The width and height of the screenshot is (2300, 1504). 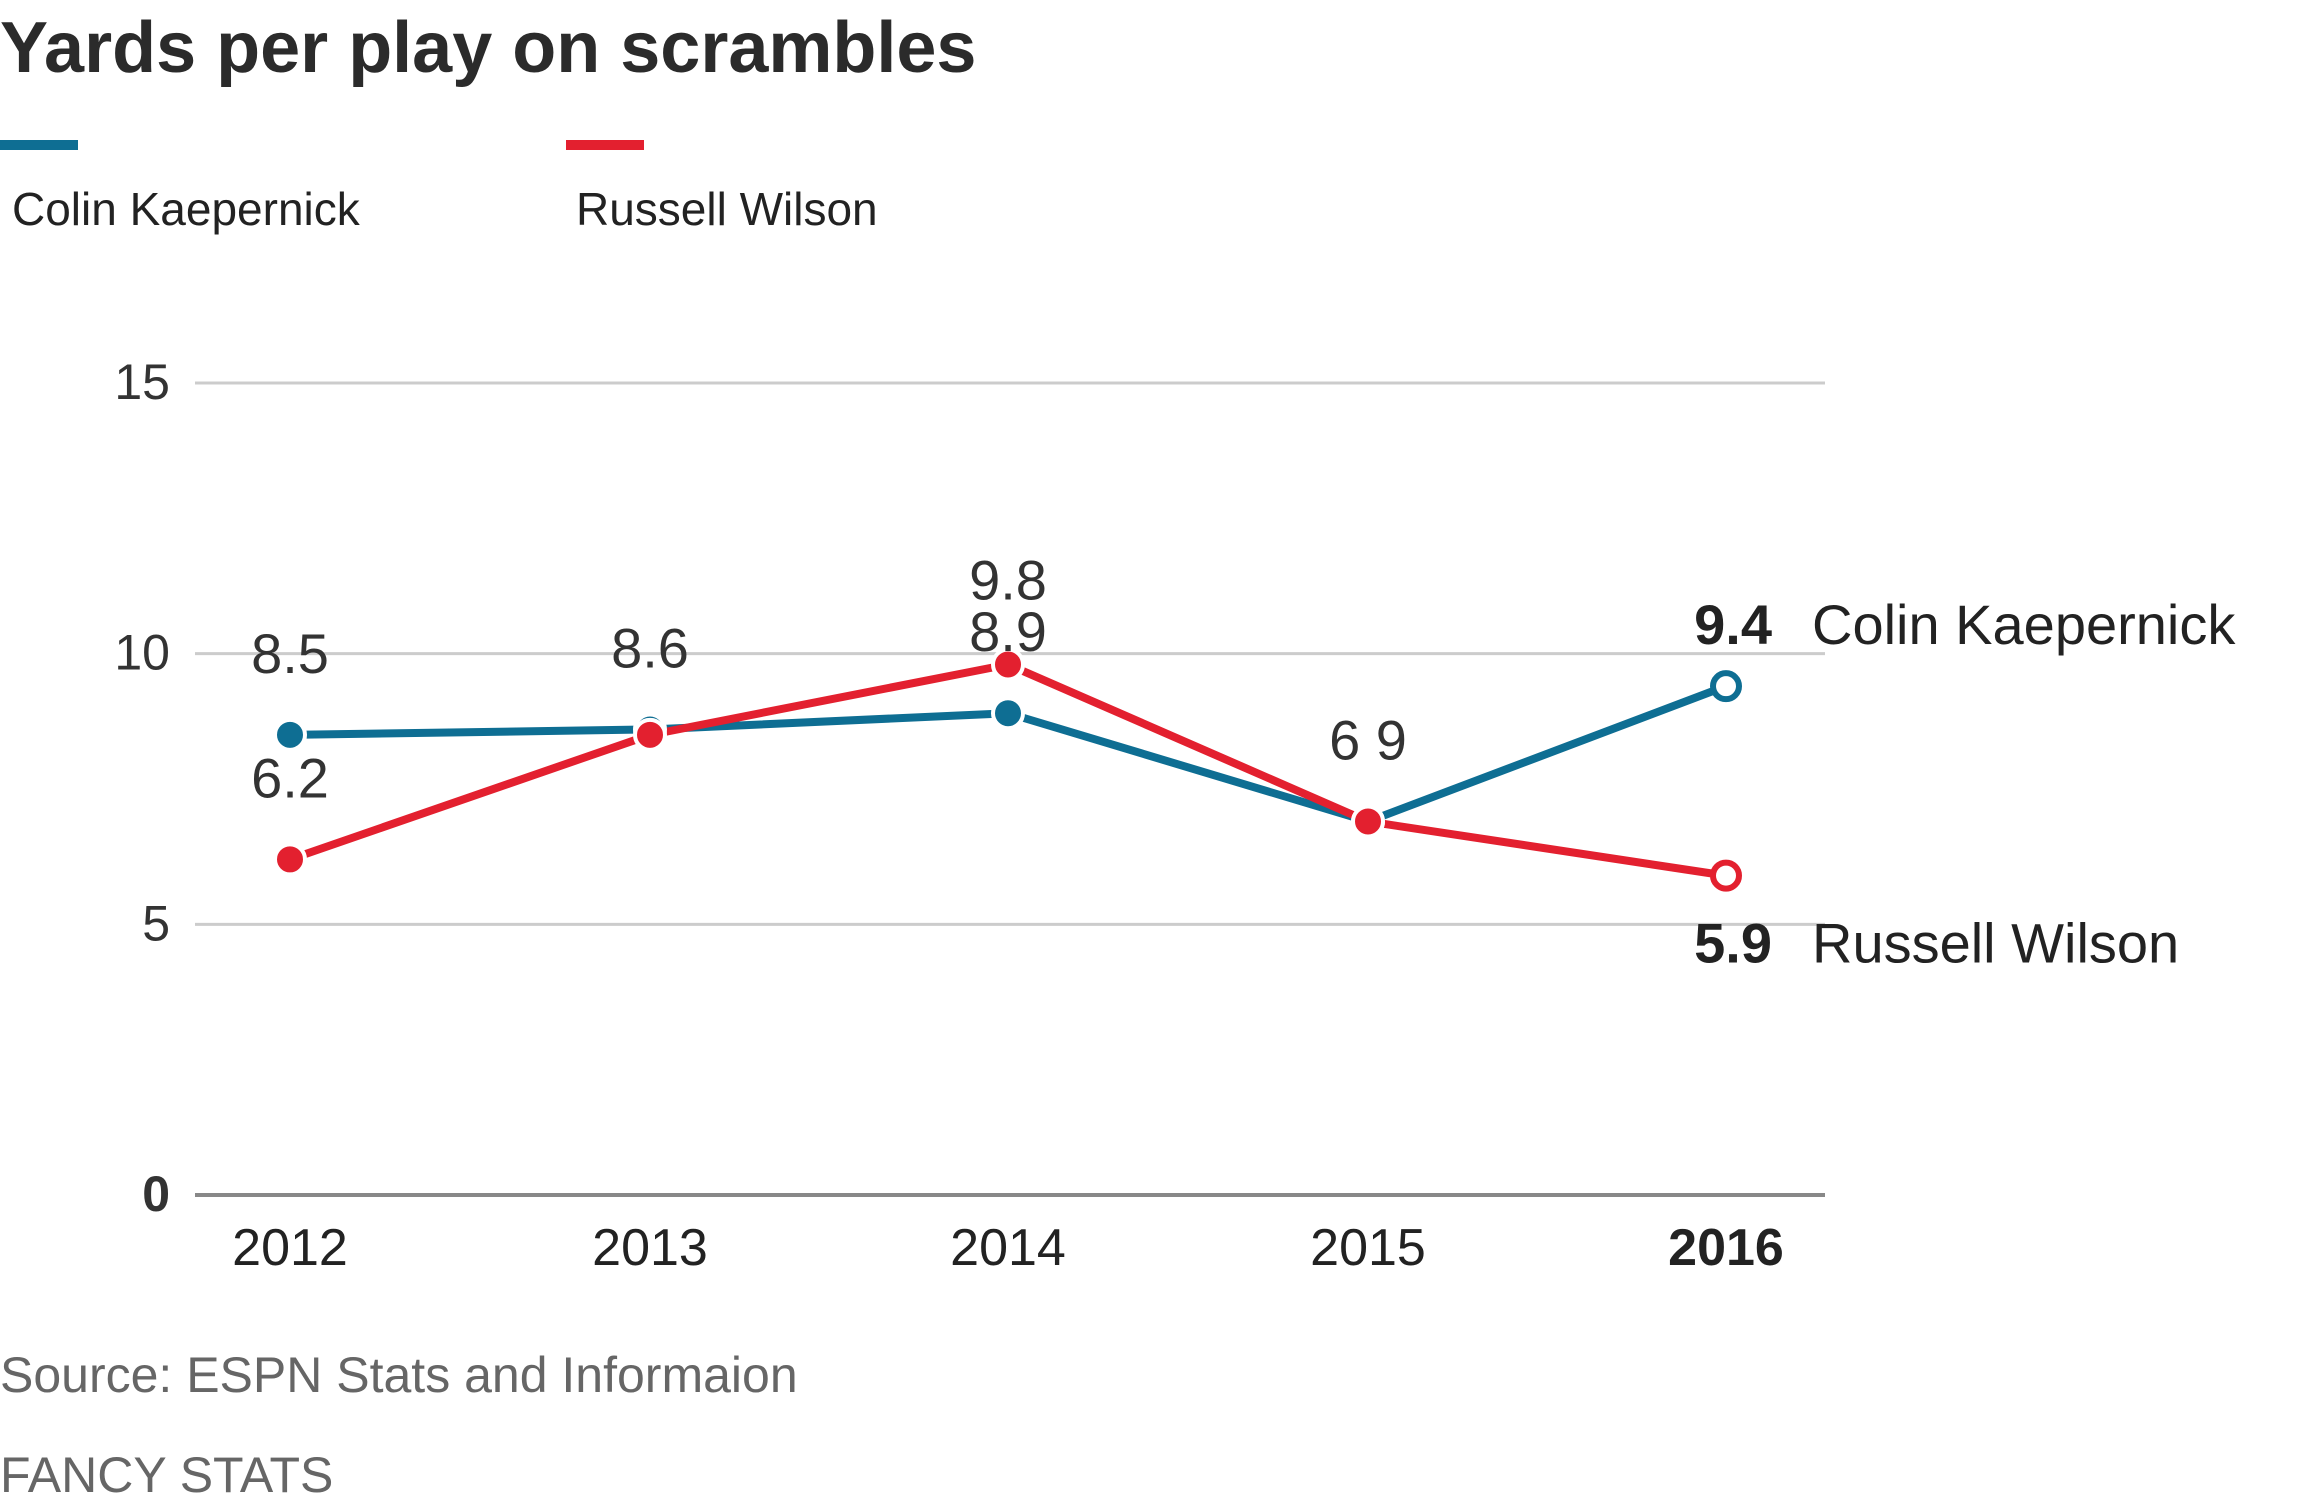 I want to click on x-axis-ticks: 2012 2013 2014 2015 2016, so click(x=1008, y=1248).